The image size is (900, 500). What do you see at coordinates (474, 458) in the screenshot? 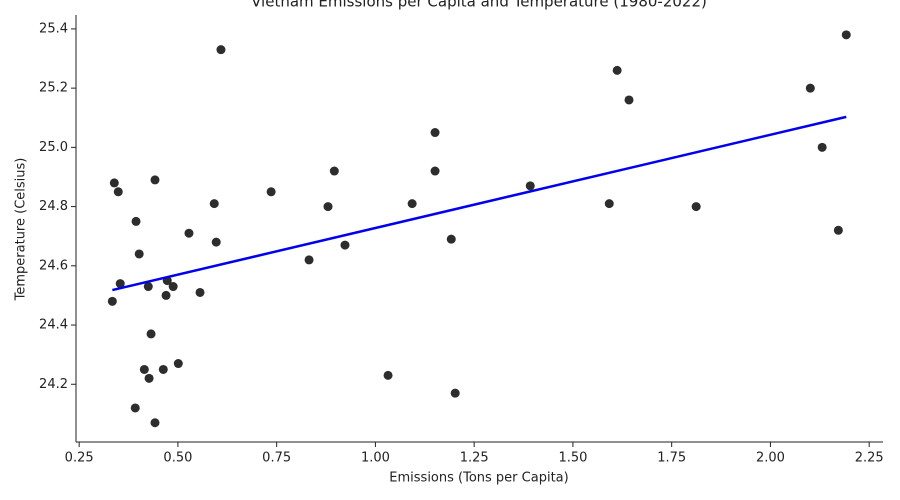
I see `x-tick-label: 1.25` at bounding box center [474, 458].